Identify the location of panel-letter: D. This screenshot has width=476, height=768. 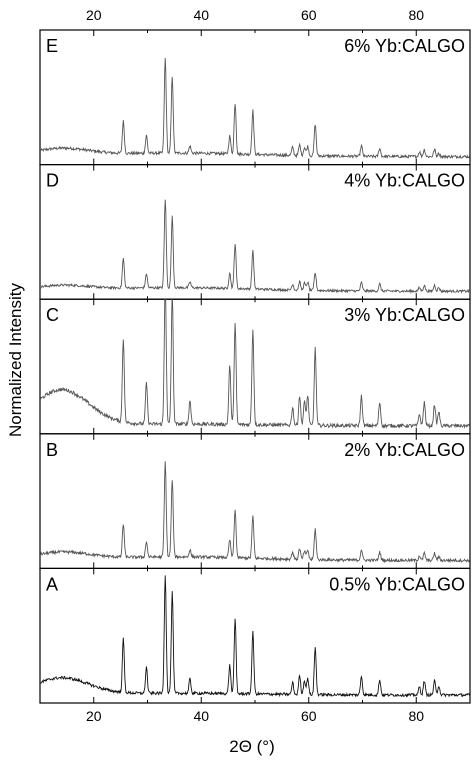
(52, 181).